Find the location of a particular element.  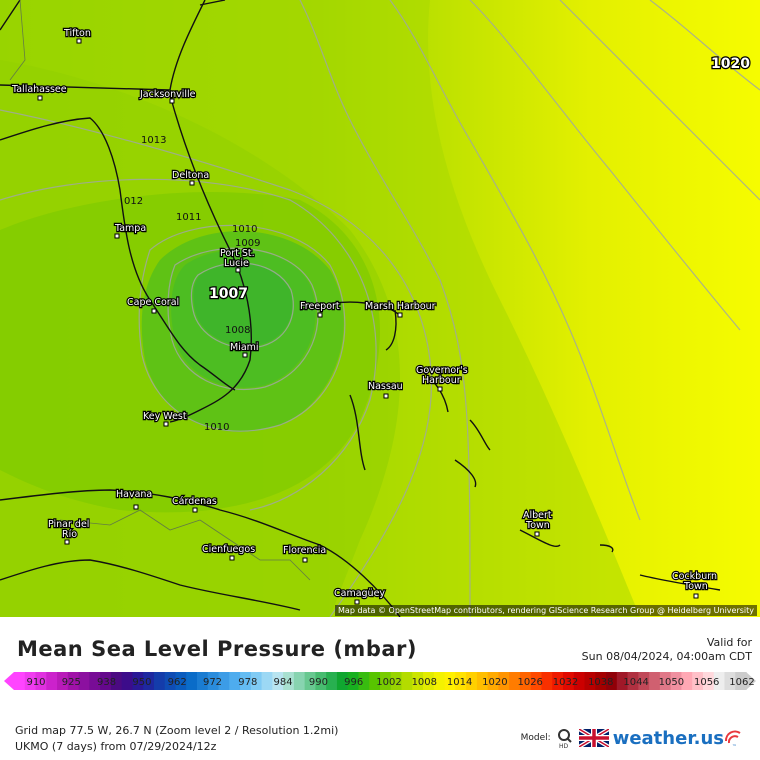

scale-label: 1026 is located at coordinates (529, 682).